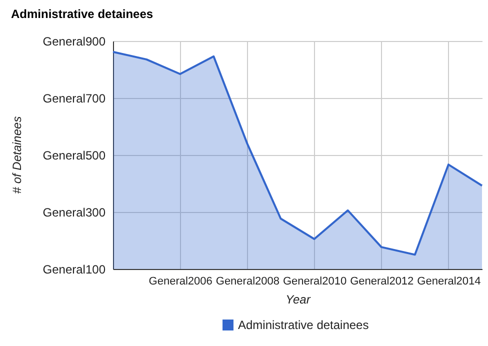 The height and width of the screenshot is (346, 488). Describe the element at coordinates (82, 14) in the screenshot. I see `chart-title: Administrative detainees` at that location.